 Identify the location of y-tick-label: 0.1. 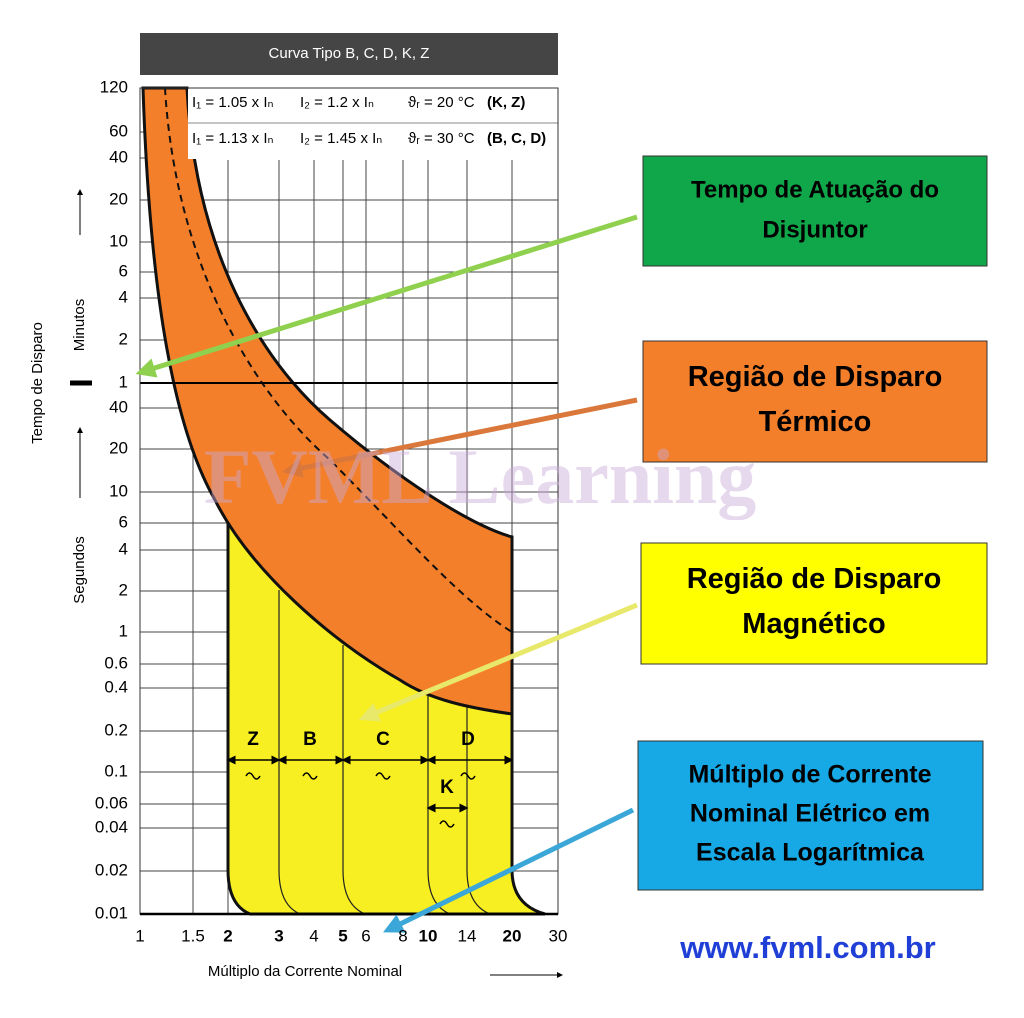
(116, 770).